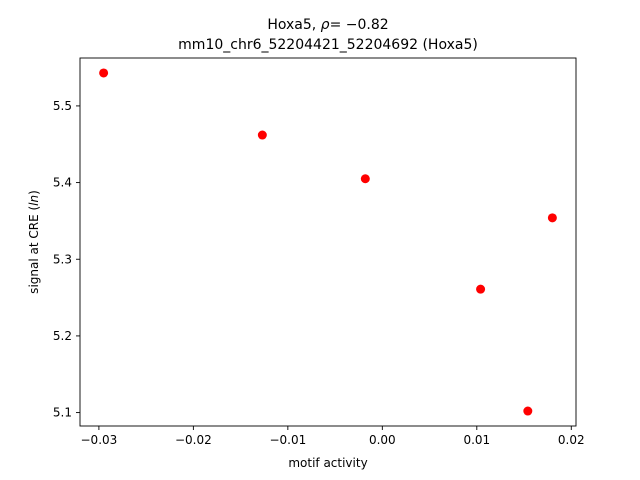 The image size is (640, 480). Describe the element at coordinates (328, 45) in the screenshot. I see `chart-title-line2: mm10_chr6_52204421_52204692 (Hoxa5)` at that location.